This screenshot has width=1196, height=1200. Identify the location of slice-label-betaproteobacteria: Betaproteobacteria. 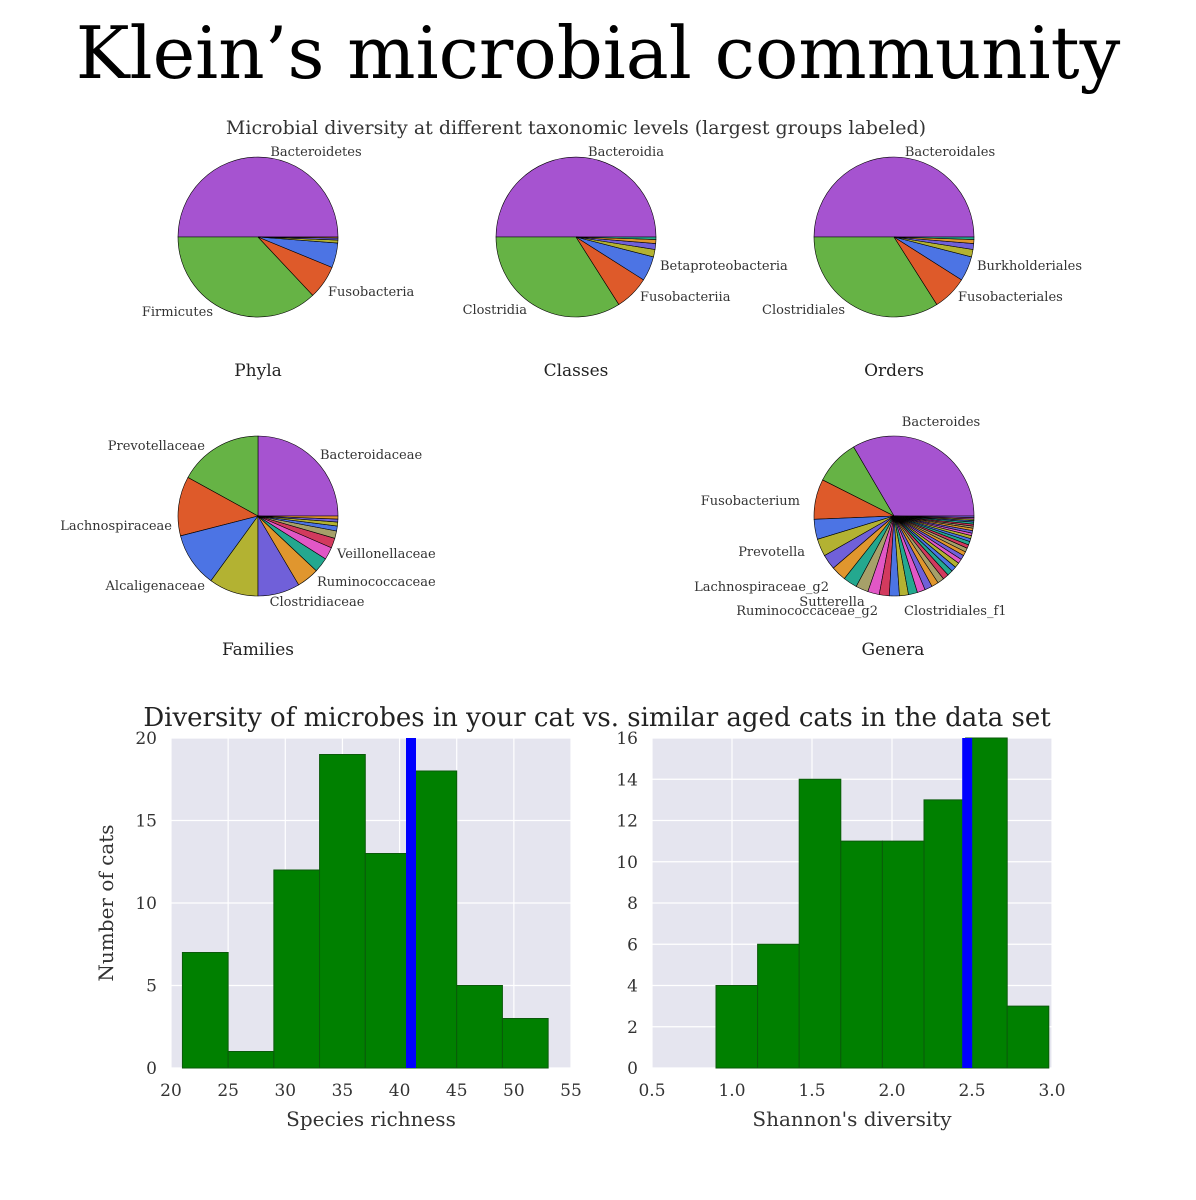
(724, 266).